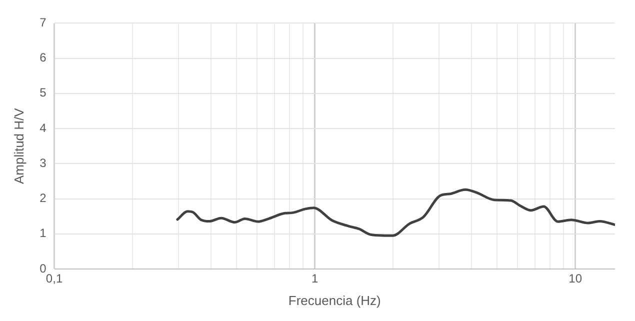 The height and width of the screenshot is (321, 635). I want to click on y-tick-label: 6, so click(43, 57).